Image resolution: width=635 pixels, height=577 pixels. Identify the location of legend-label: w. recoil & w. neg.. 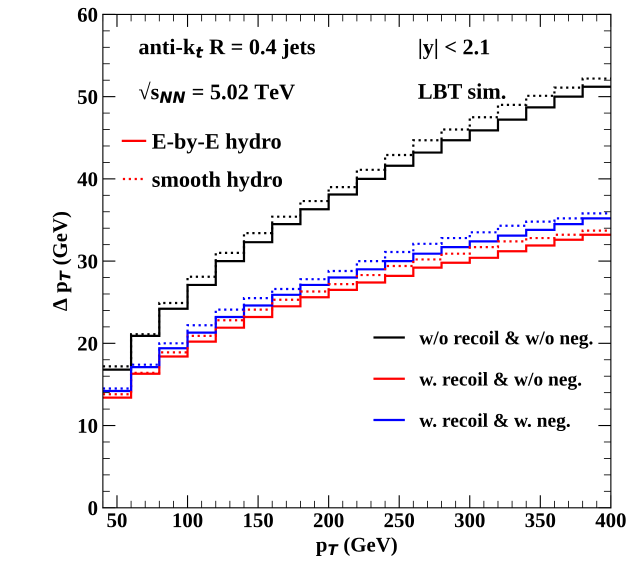
(494, 422).